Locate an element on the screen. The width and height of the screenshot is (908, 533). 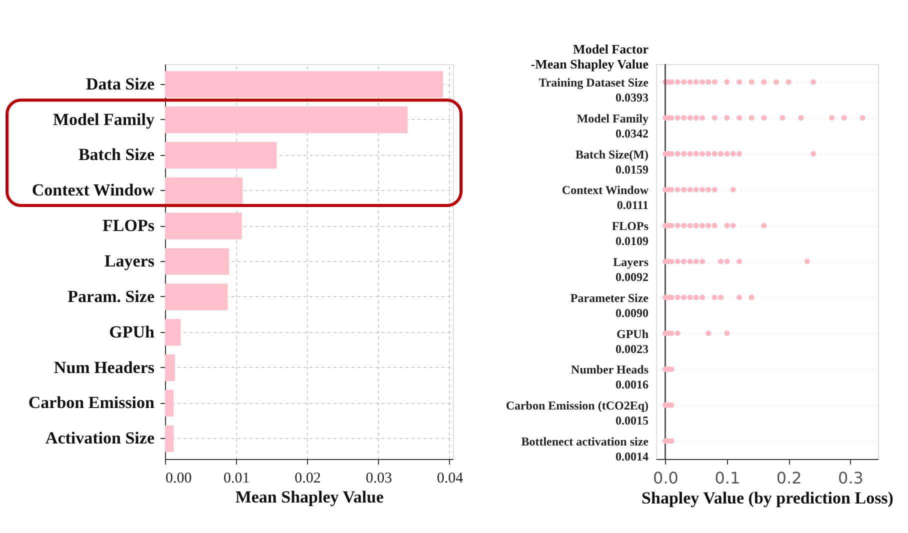
x-axis-title: Mean Shapley Value is located at coordinates (309, 497).